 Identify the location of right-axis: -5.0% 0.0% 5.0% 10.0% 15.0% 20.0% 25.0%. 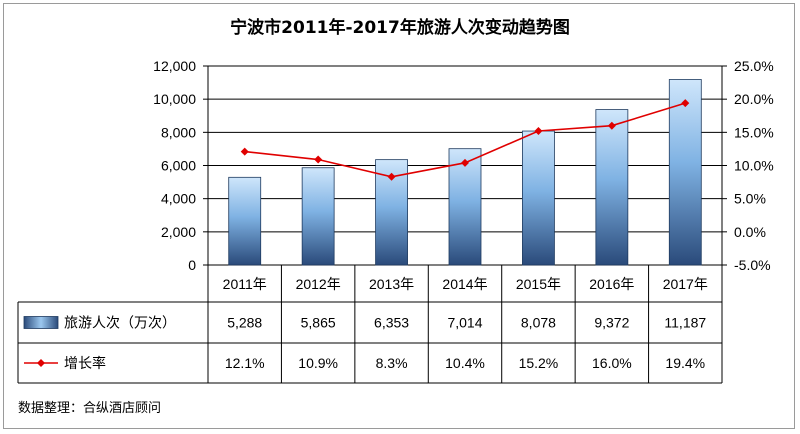
(747, 165).